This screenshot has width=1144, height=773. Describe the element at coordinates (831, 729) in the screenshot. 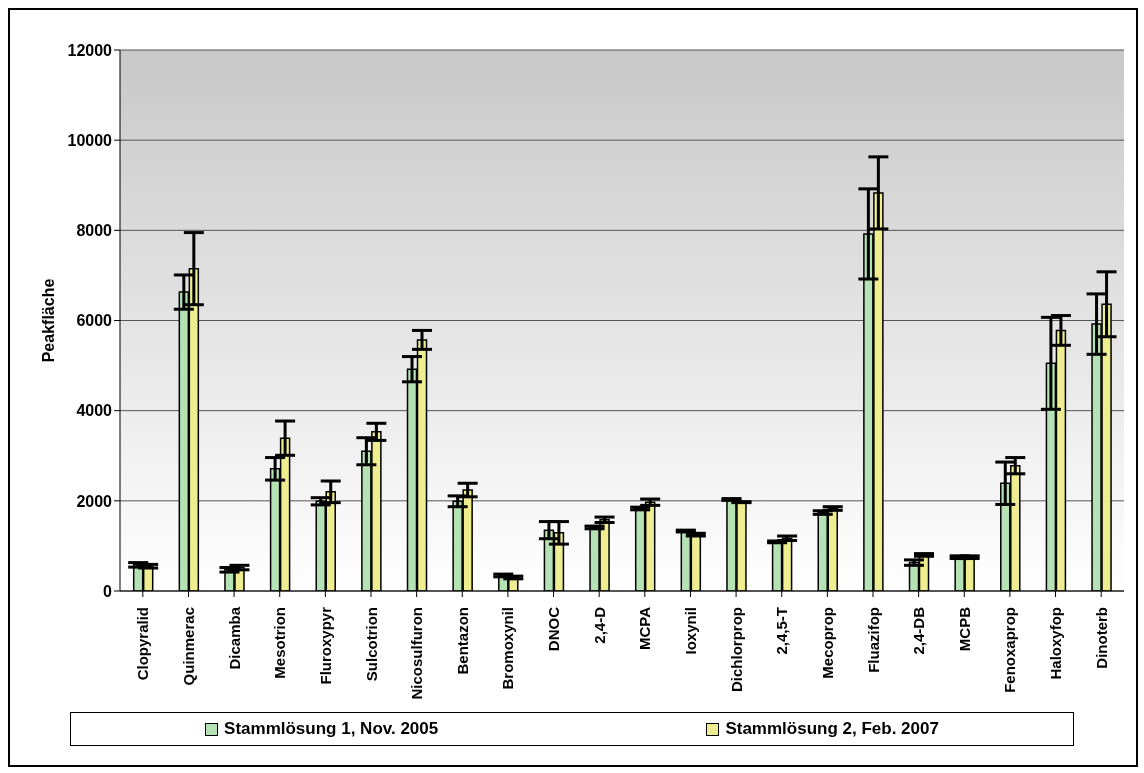

I see `legend-label: Stammlösung 2, Feb. 2007` at that location.